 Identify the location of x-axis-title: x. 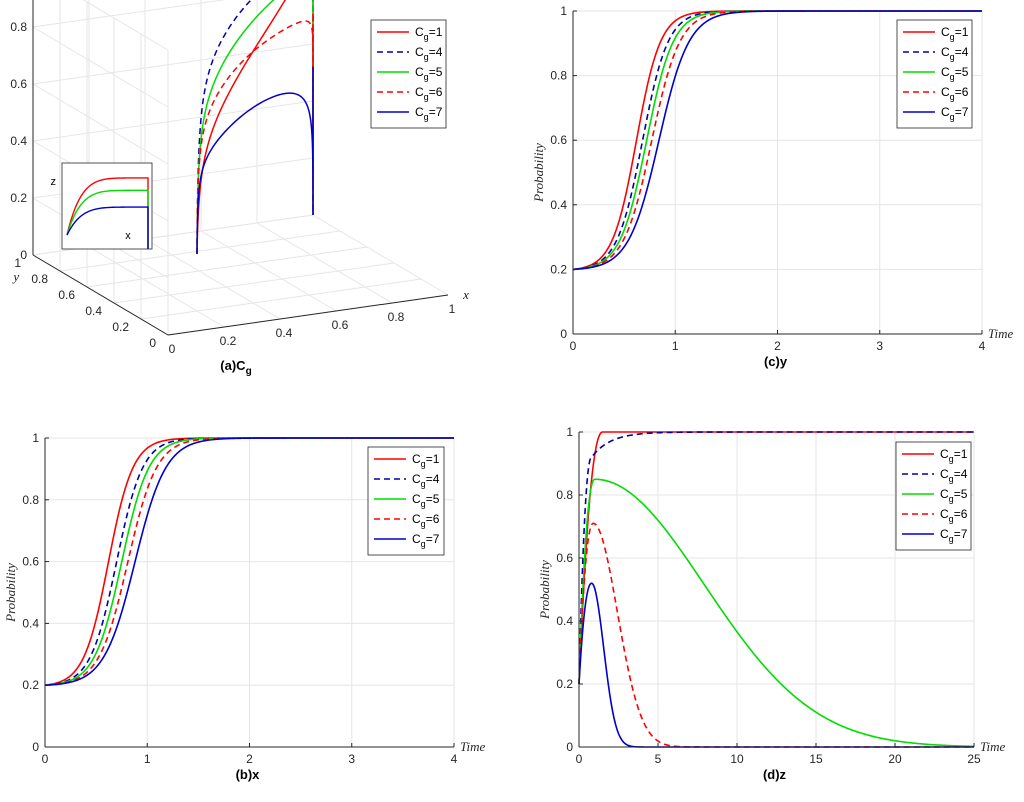
(465, 294).